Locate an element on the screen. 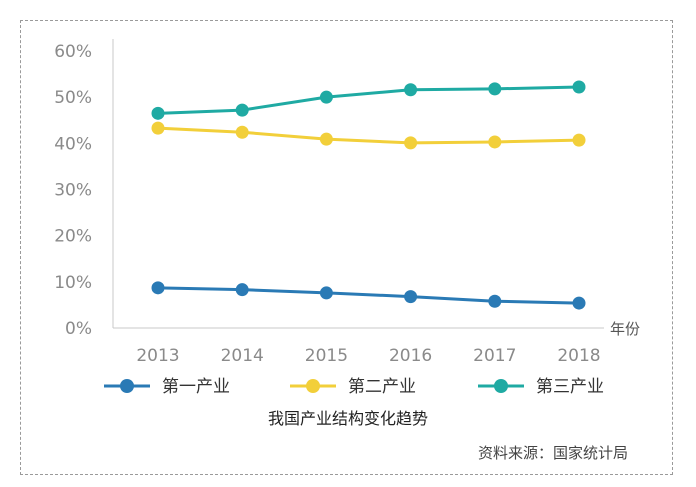  y-tick-label: 10% is located at coordinates (73, 283).